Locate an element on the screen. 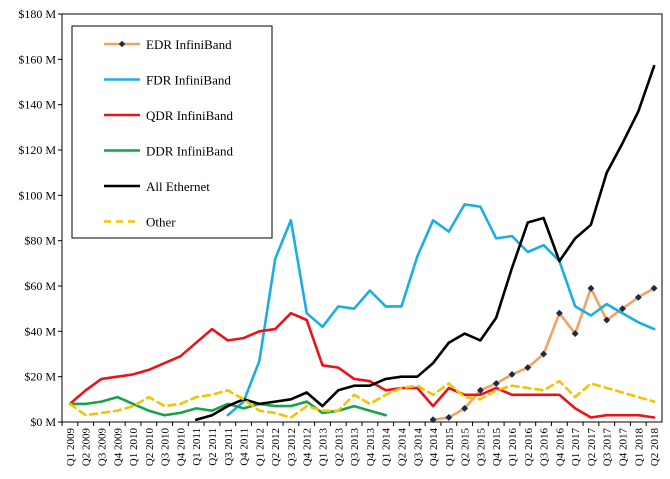  x-tick-label: Q4 2012 is located at coordinates (308, 447).